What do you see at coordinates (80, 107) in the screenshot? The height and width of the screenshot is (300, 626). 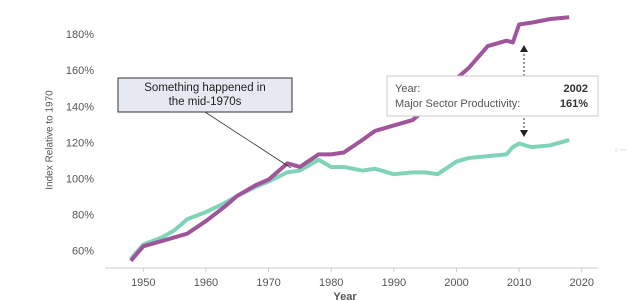 I see `y-tick-label: 140%` at bounding box center [80, 107].